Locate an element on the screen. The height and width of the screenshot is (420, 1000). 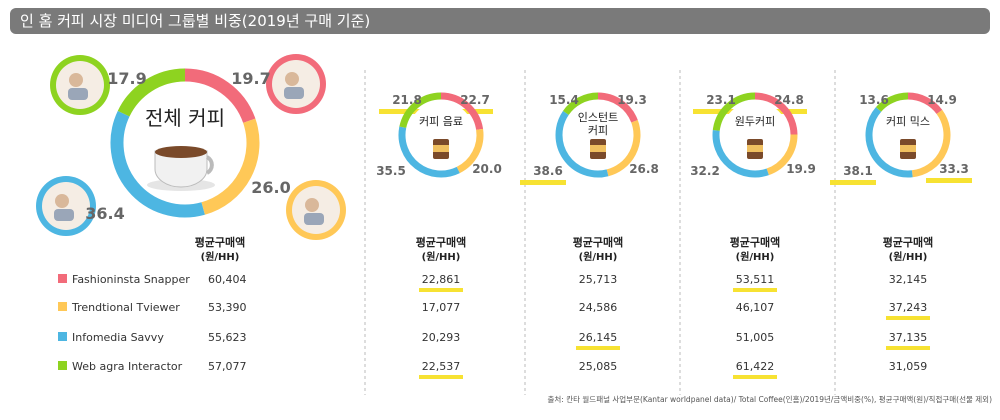
avg-spend-value: 26,145 is located at coordinates (598, 337).